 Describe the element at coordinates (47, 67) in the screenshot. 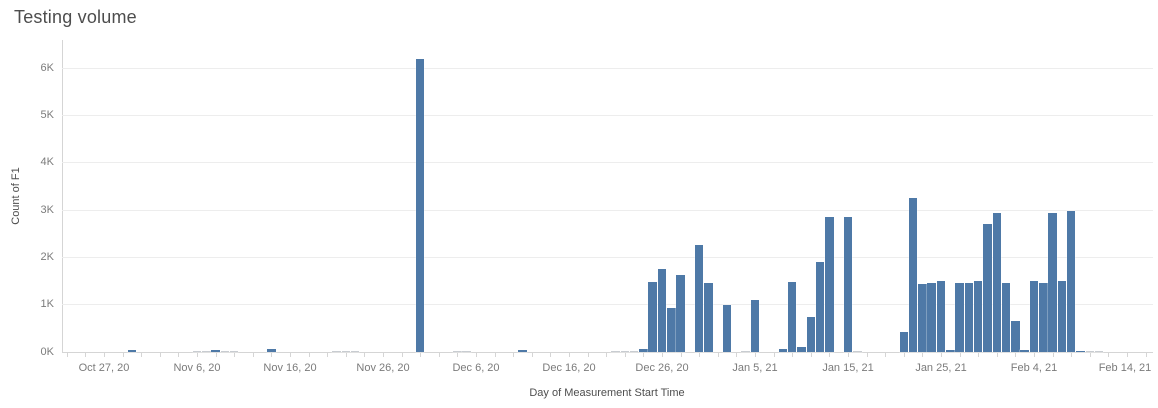

I see `y-tick-label: 6K` at that location.